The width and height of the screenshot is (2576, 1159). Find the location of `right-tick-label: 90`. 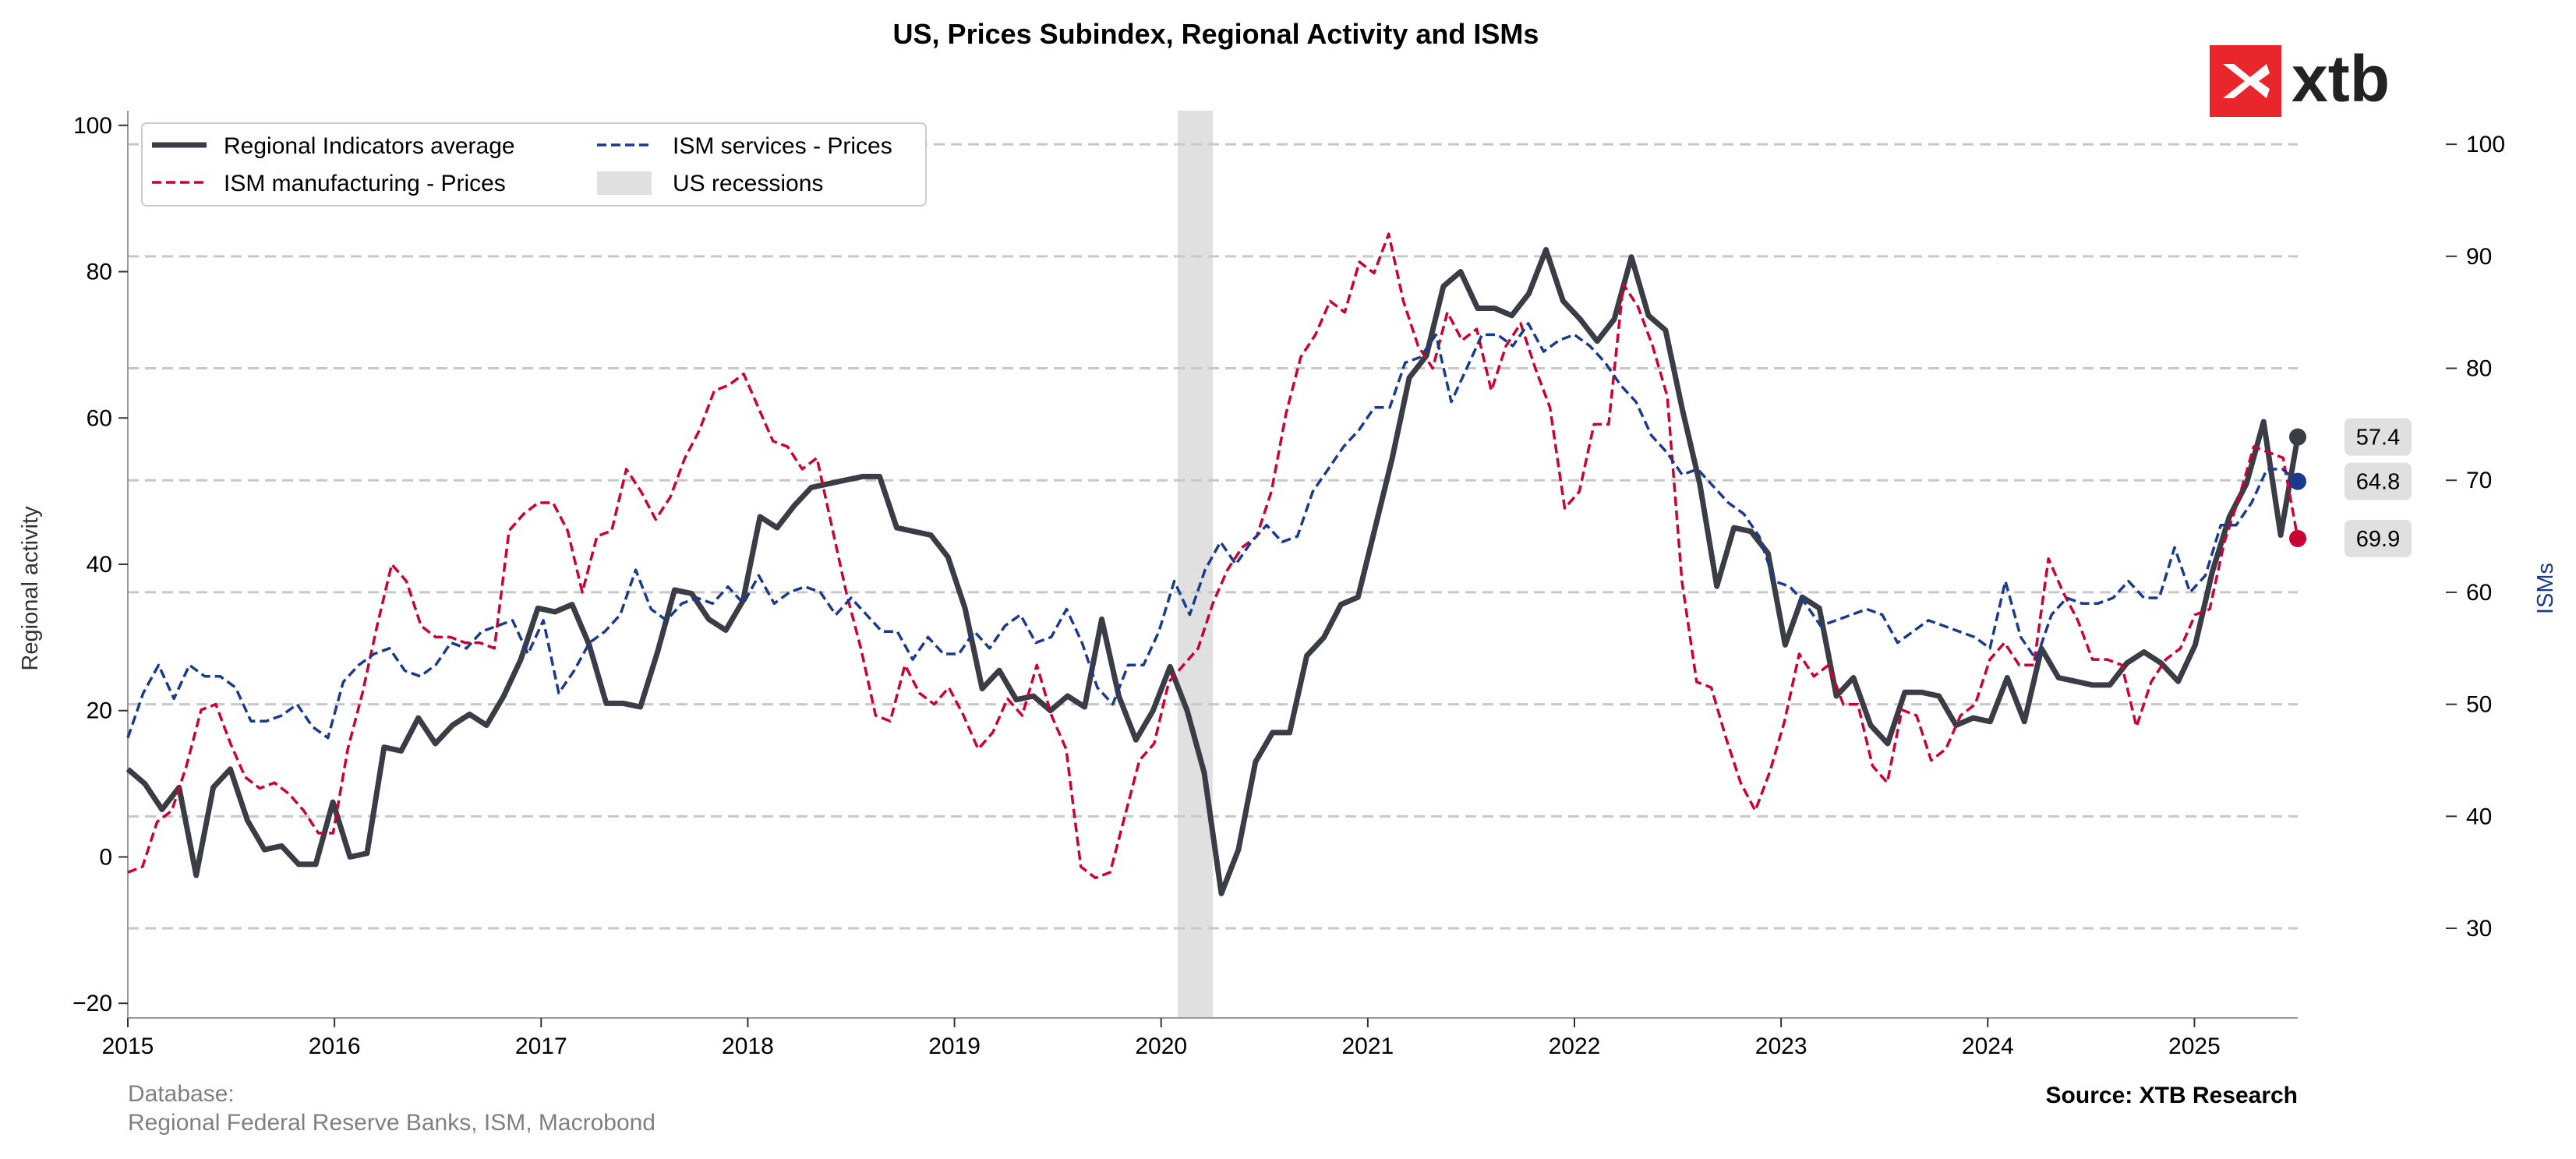

right-tick-label: 90 is located at coordinates (2479, 257).